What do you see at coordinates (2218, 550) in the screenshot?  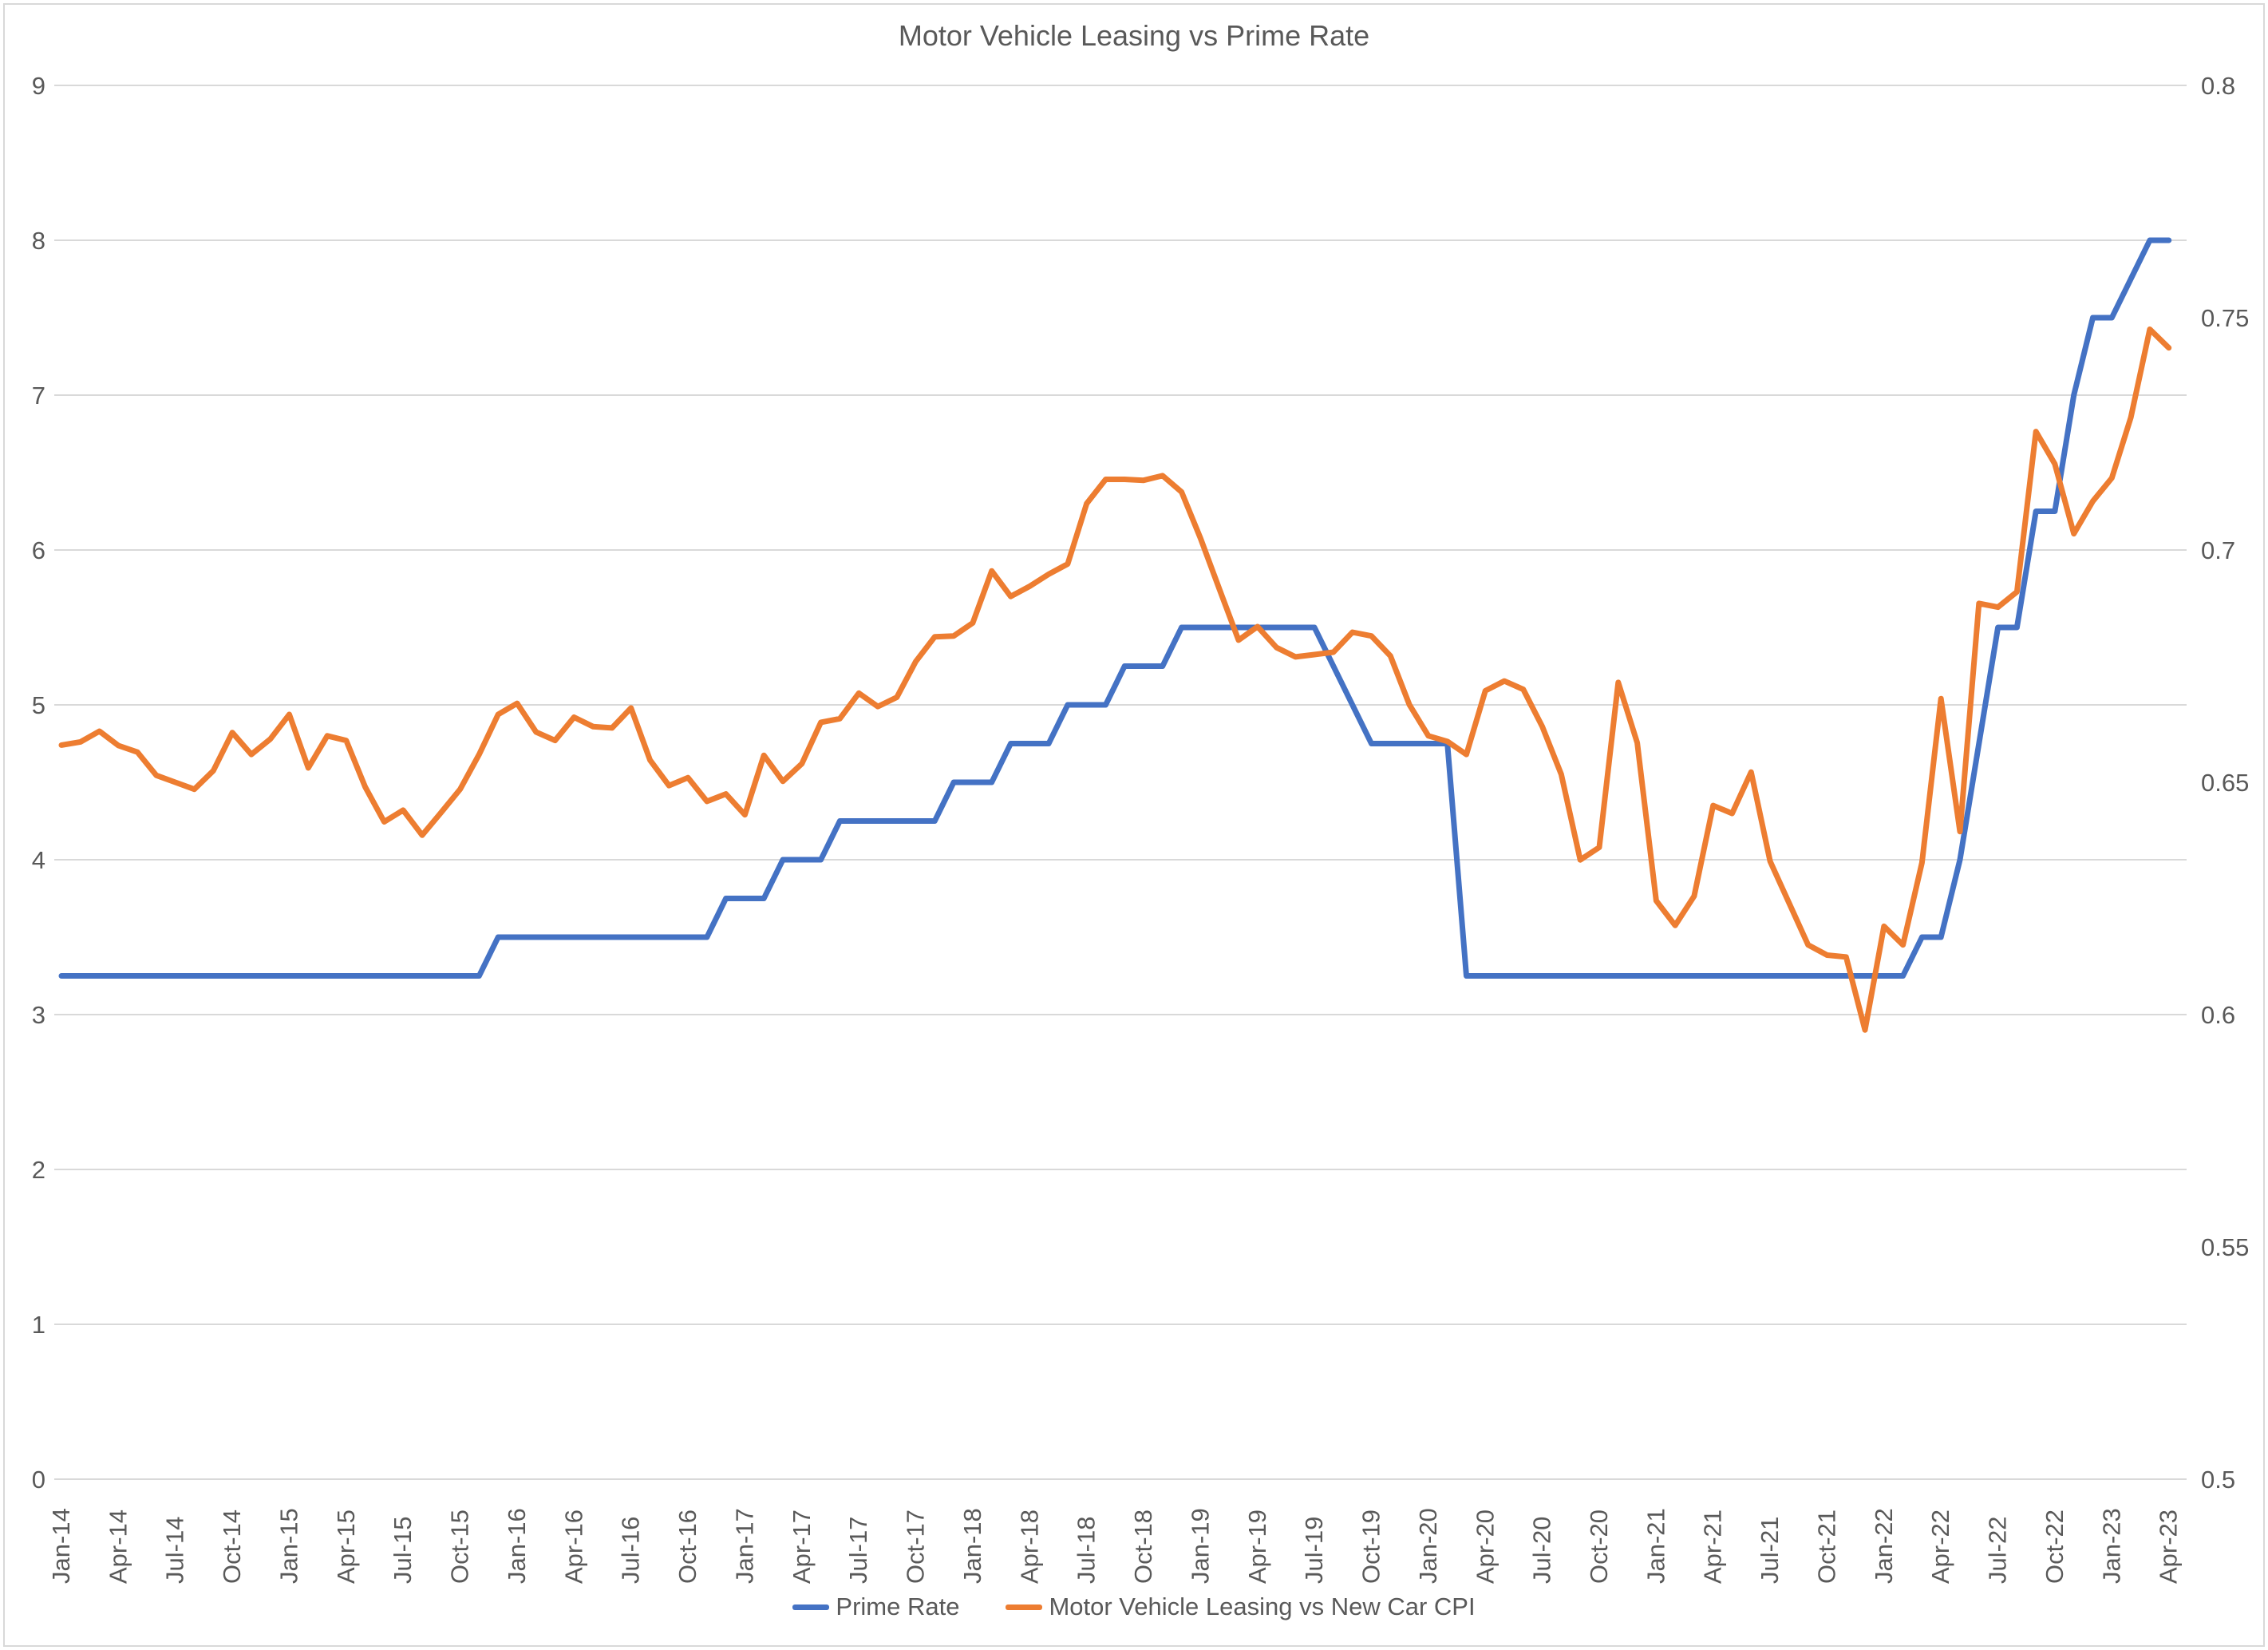 I see `right-axis-tick-label: 0.7` at bounding box center [2218, 550].